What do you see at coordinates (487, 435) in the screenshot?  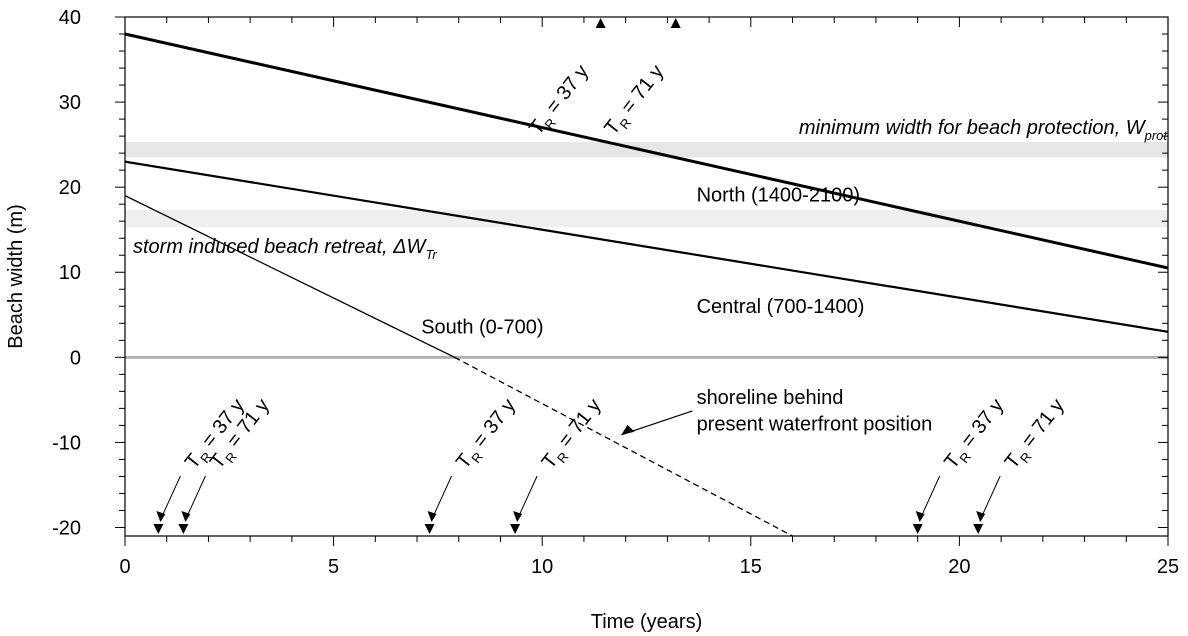 I see `bottom-marker-label-2: TR = 37 y` at bounding box center [487, 435].